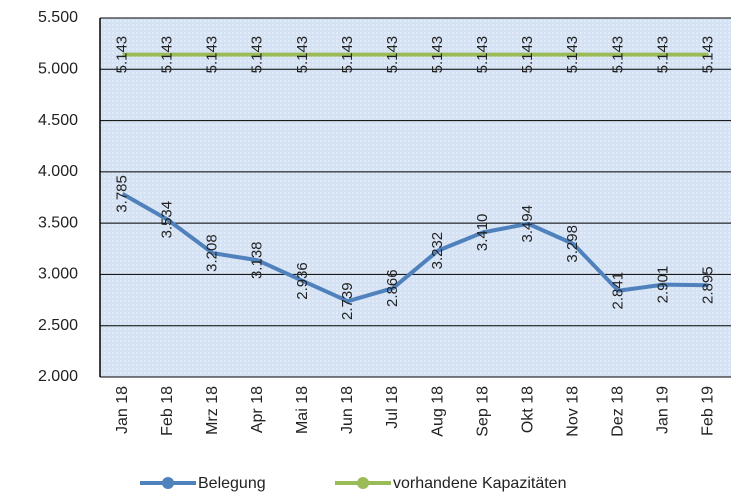  Describe the element at coordinates (257, 261) in the screenshot. I see `data-label: 3.138` at that location.